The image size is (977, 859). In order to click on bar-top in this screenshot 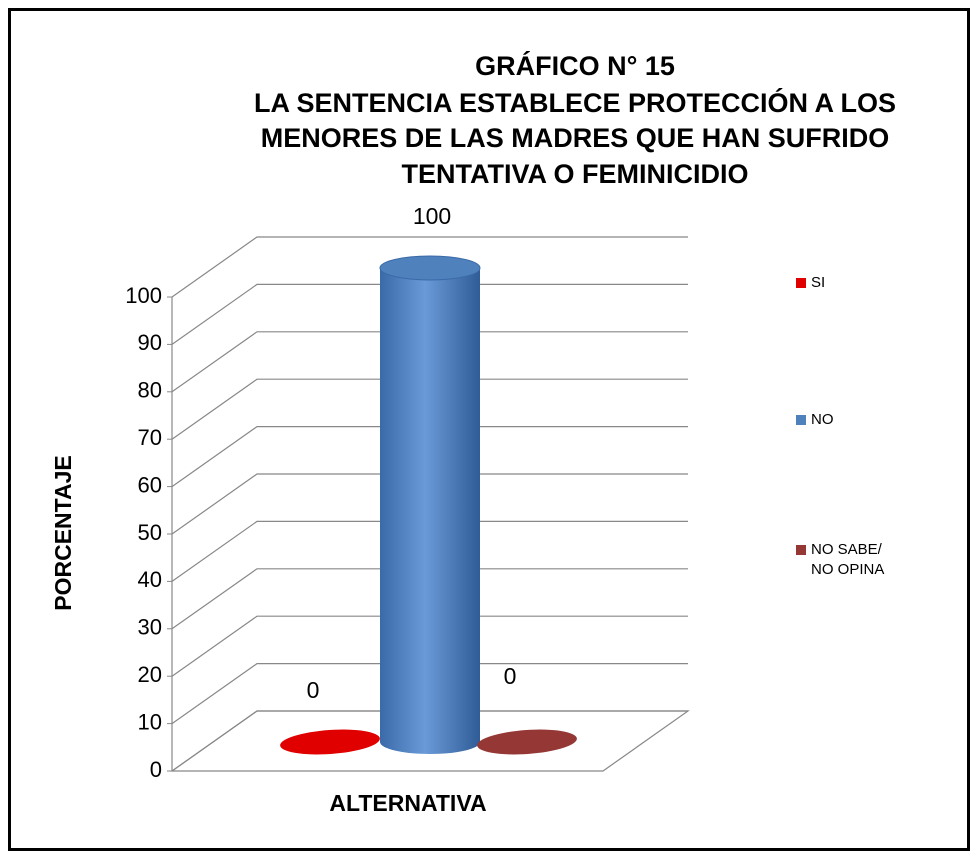, I will do `click(430, 268)`.